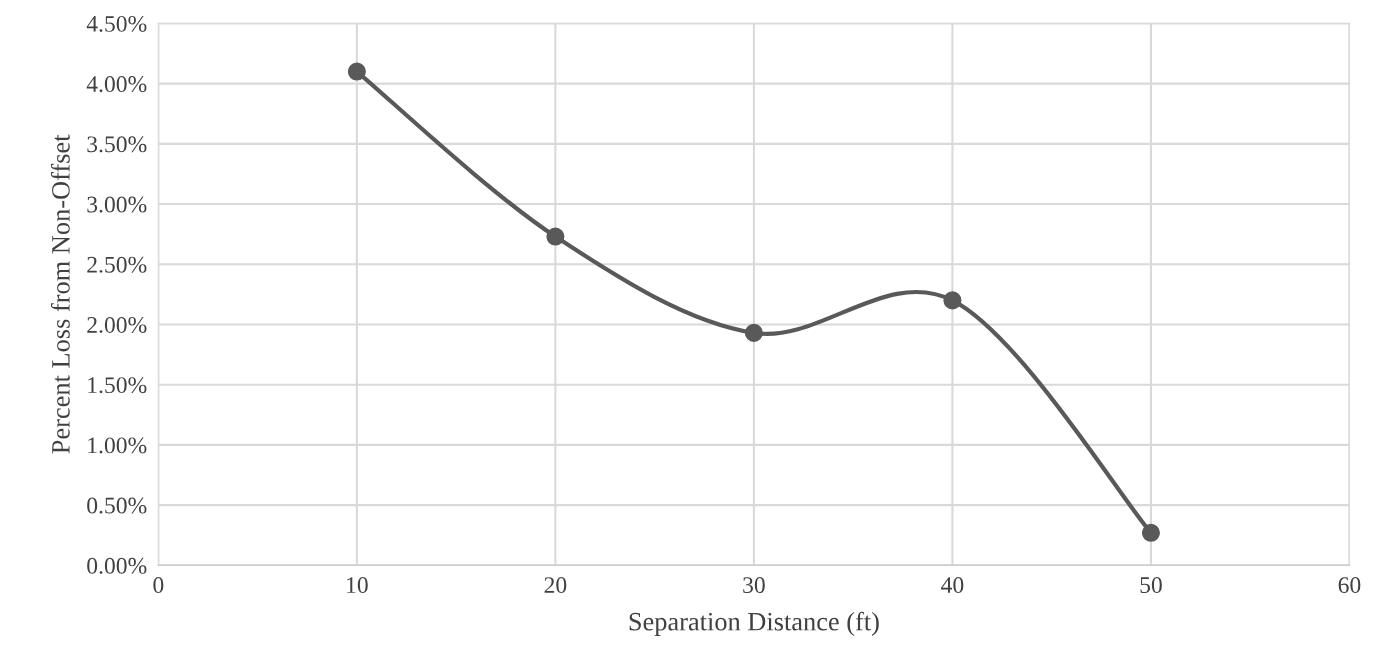  I want to click on x-tick-label: 40, so click(952, 585).